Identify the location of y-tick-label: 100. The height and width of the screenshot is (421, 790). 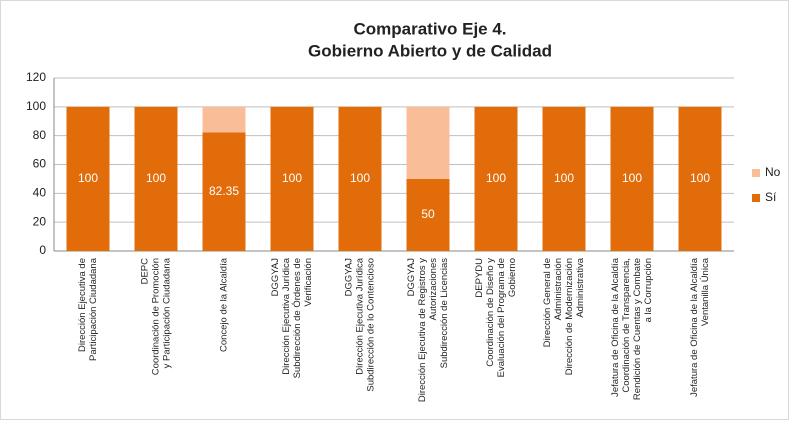
(36, 106).